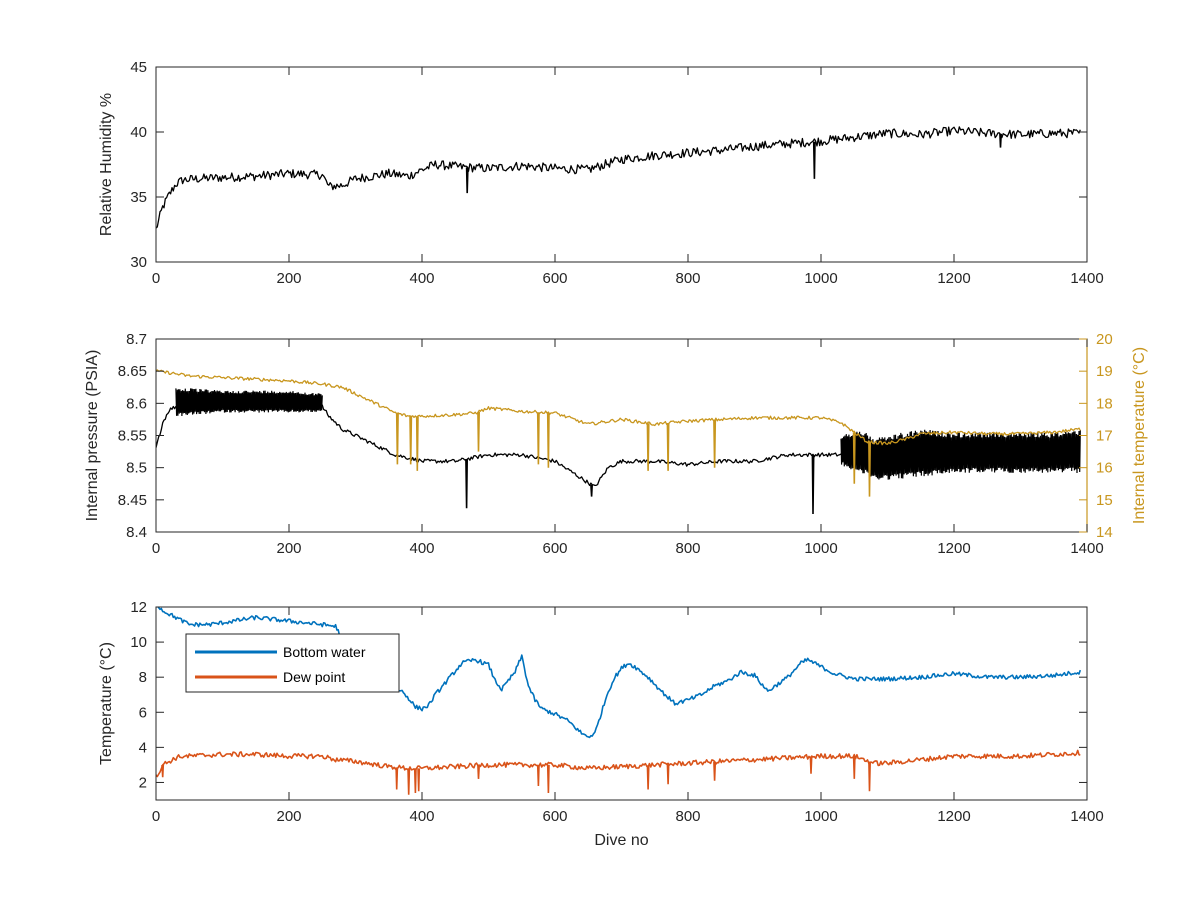 Image resolution: width=1200 pixels, height=900 pixels. What do you see at coordinates (132, 371) in the screenshot?
I see `y-tick-label: 8.65` at bounding box center [132, 371].